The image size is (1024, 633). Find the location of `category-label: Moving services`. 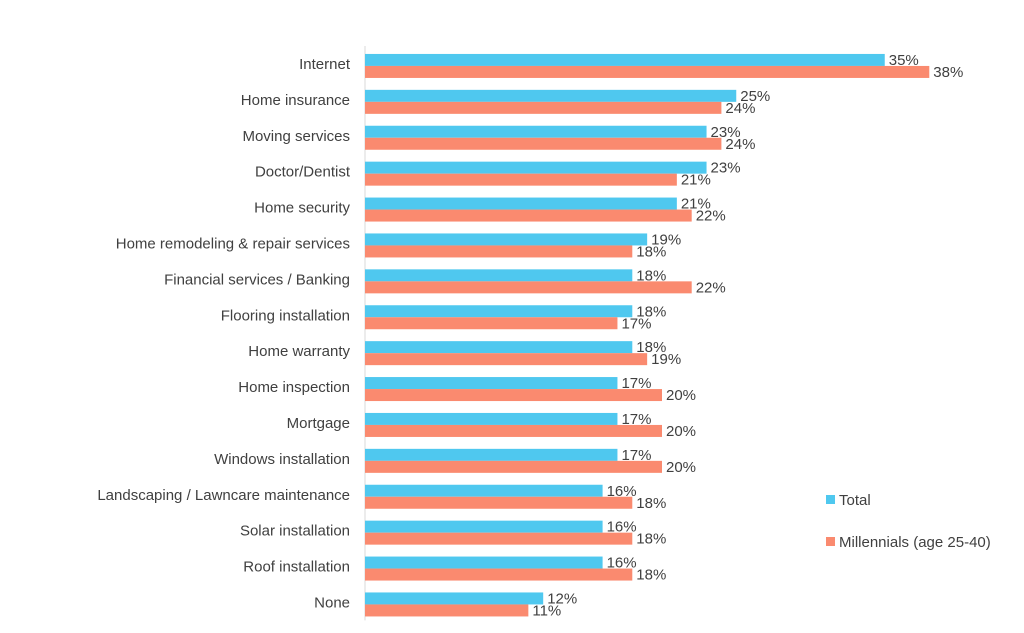

category-label: Moving services is located at coordinates (296, 136).